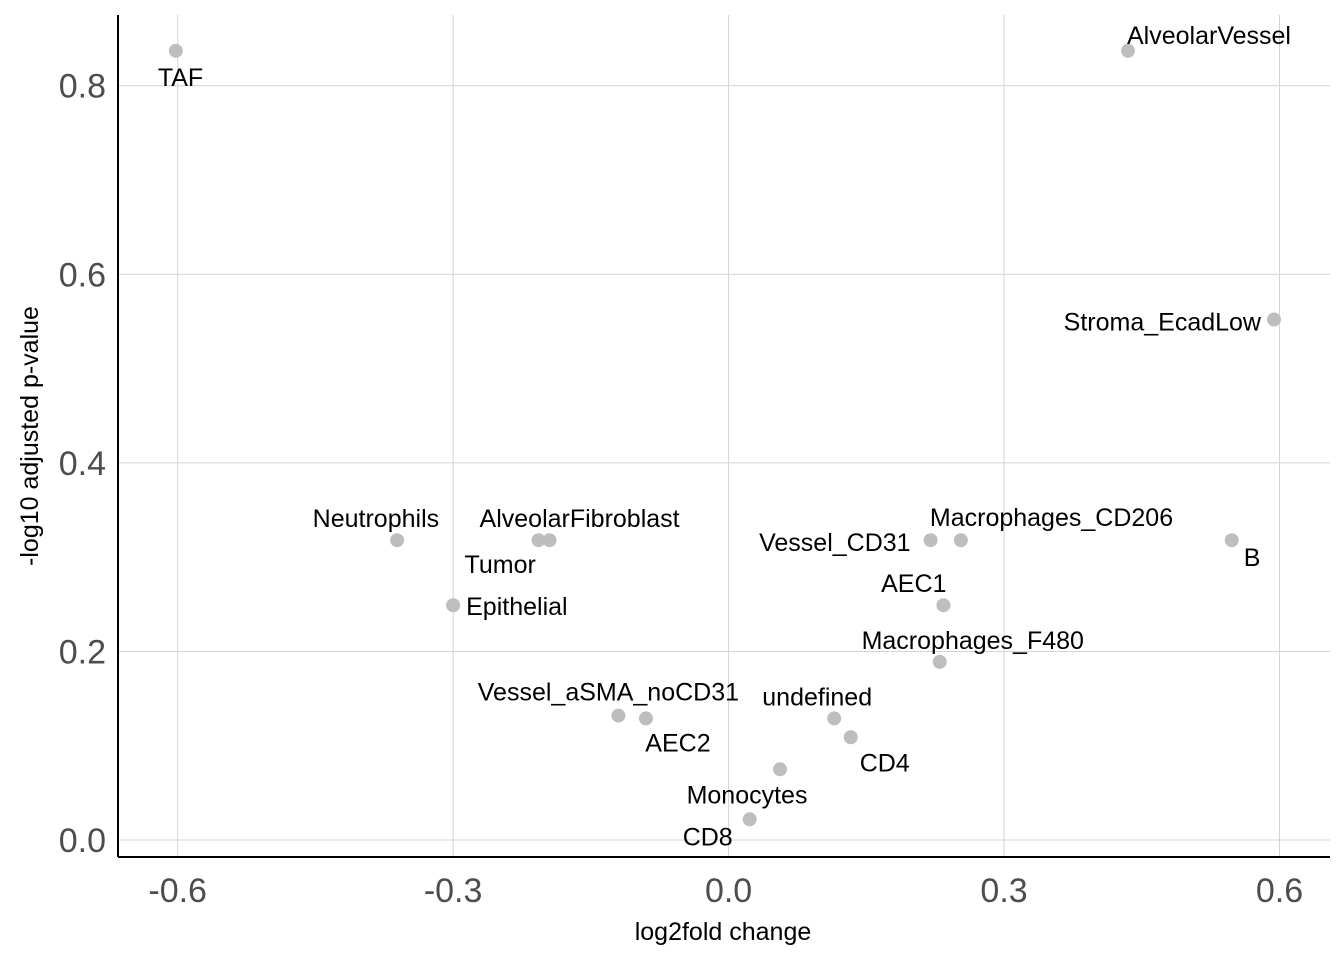  I want to click on y-tick-label: 0.6, so click(82, 275).